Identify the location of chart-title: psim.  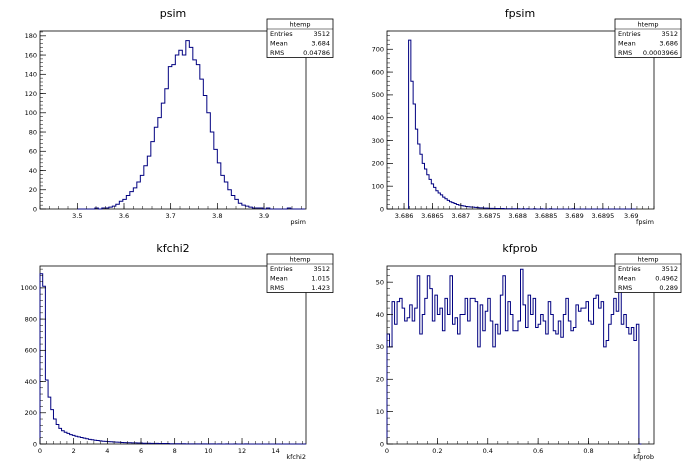
(173, 13).